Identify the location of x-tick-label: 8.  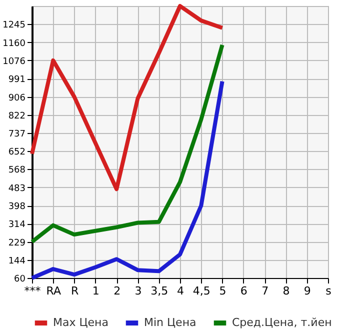
(286, 291).